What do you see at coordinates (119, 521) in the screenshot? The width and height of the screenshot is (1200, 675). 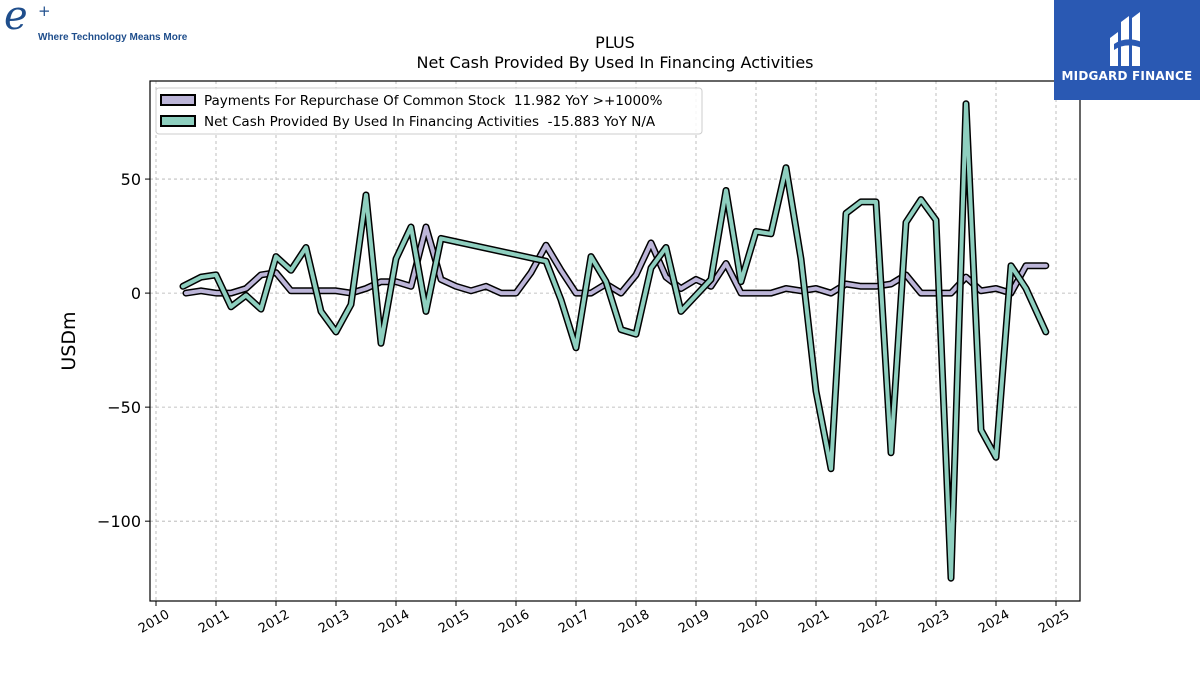 I see `y-tick-label: −100` at bounding box center [119, 521].